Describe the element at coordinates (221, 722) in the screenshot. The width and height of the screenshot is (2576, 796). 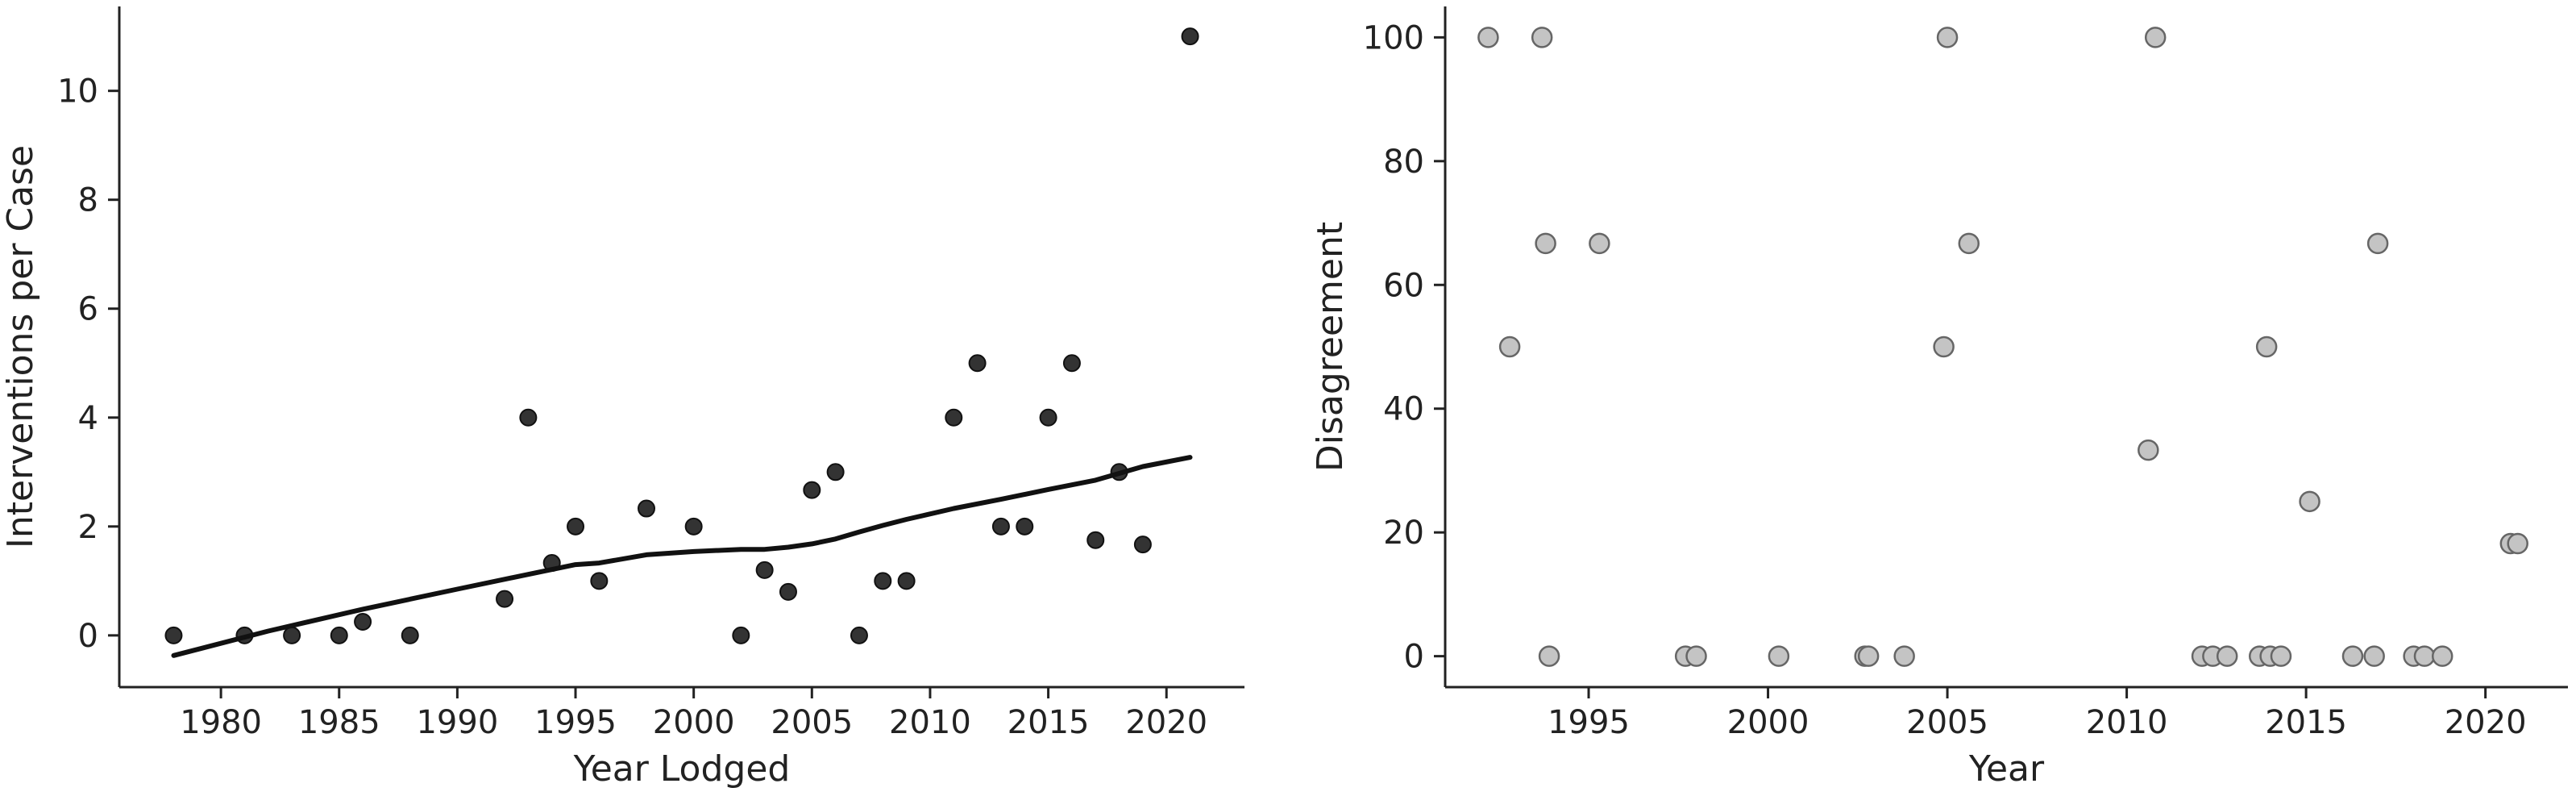
I see `x-tick-label: 1980` at that location.